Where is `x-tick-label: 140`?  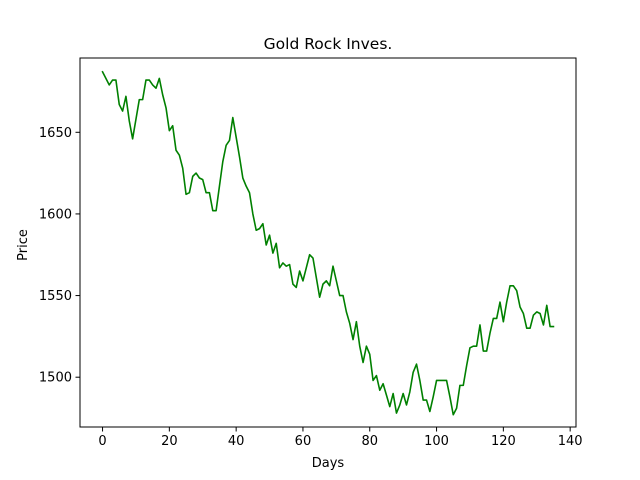
x-tick-label: 140 is located at coordinates (570, 441).